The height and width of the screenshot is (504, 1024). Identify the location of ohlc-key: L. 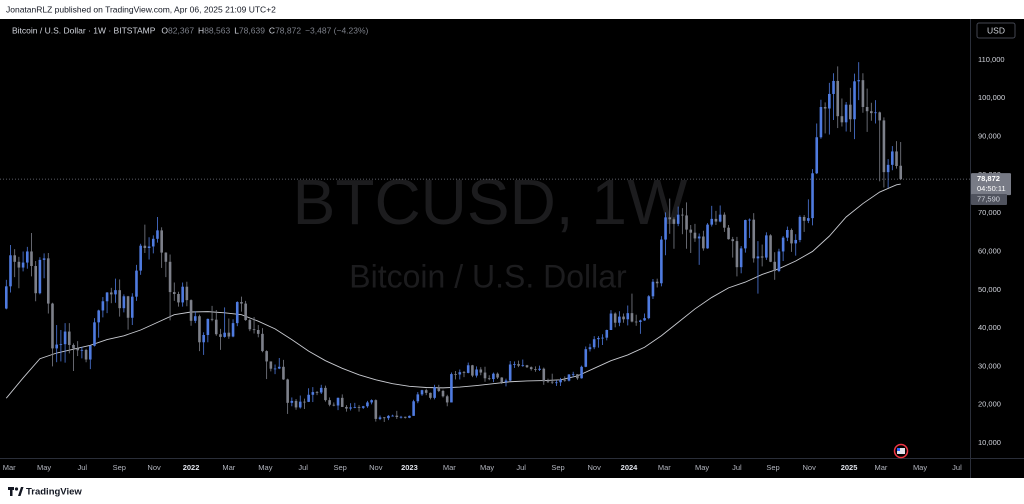
(236, 30).